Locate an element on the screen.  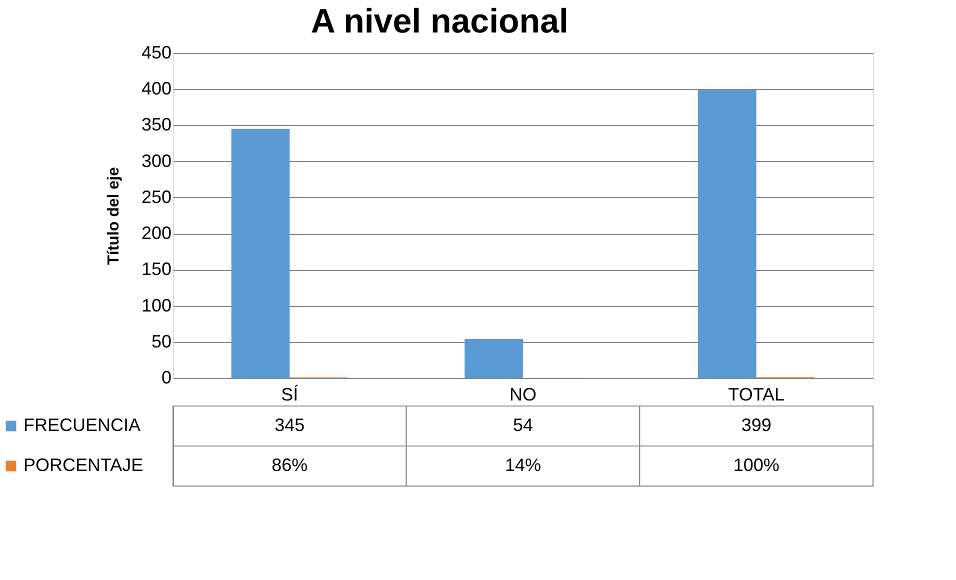
data-label: 86% is located at coordinates (290, 465).